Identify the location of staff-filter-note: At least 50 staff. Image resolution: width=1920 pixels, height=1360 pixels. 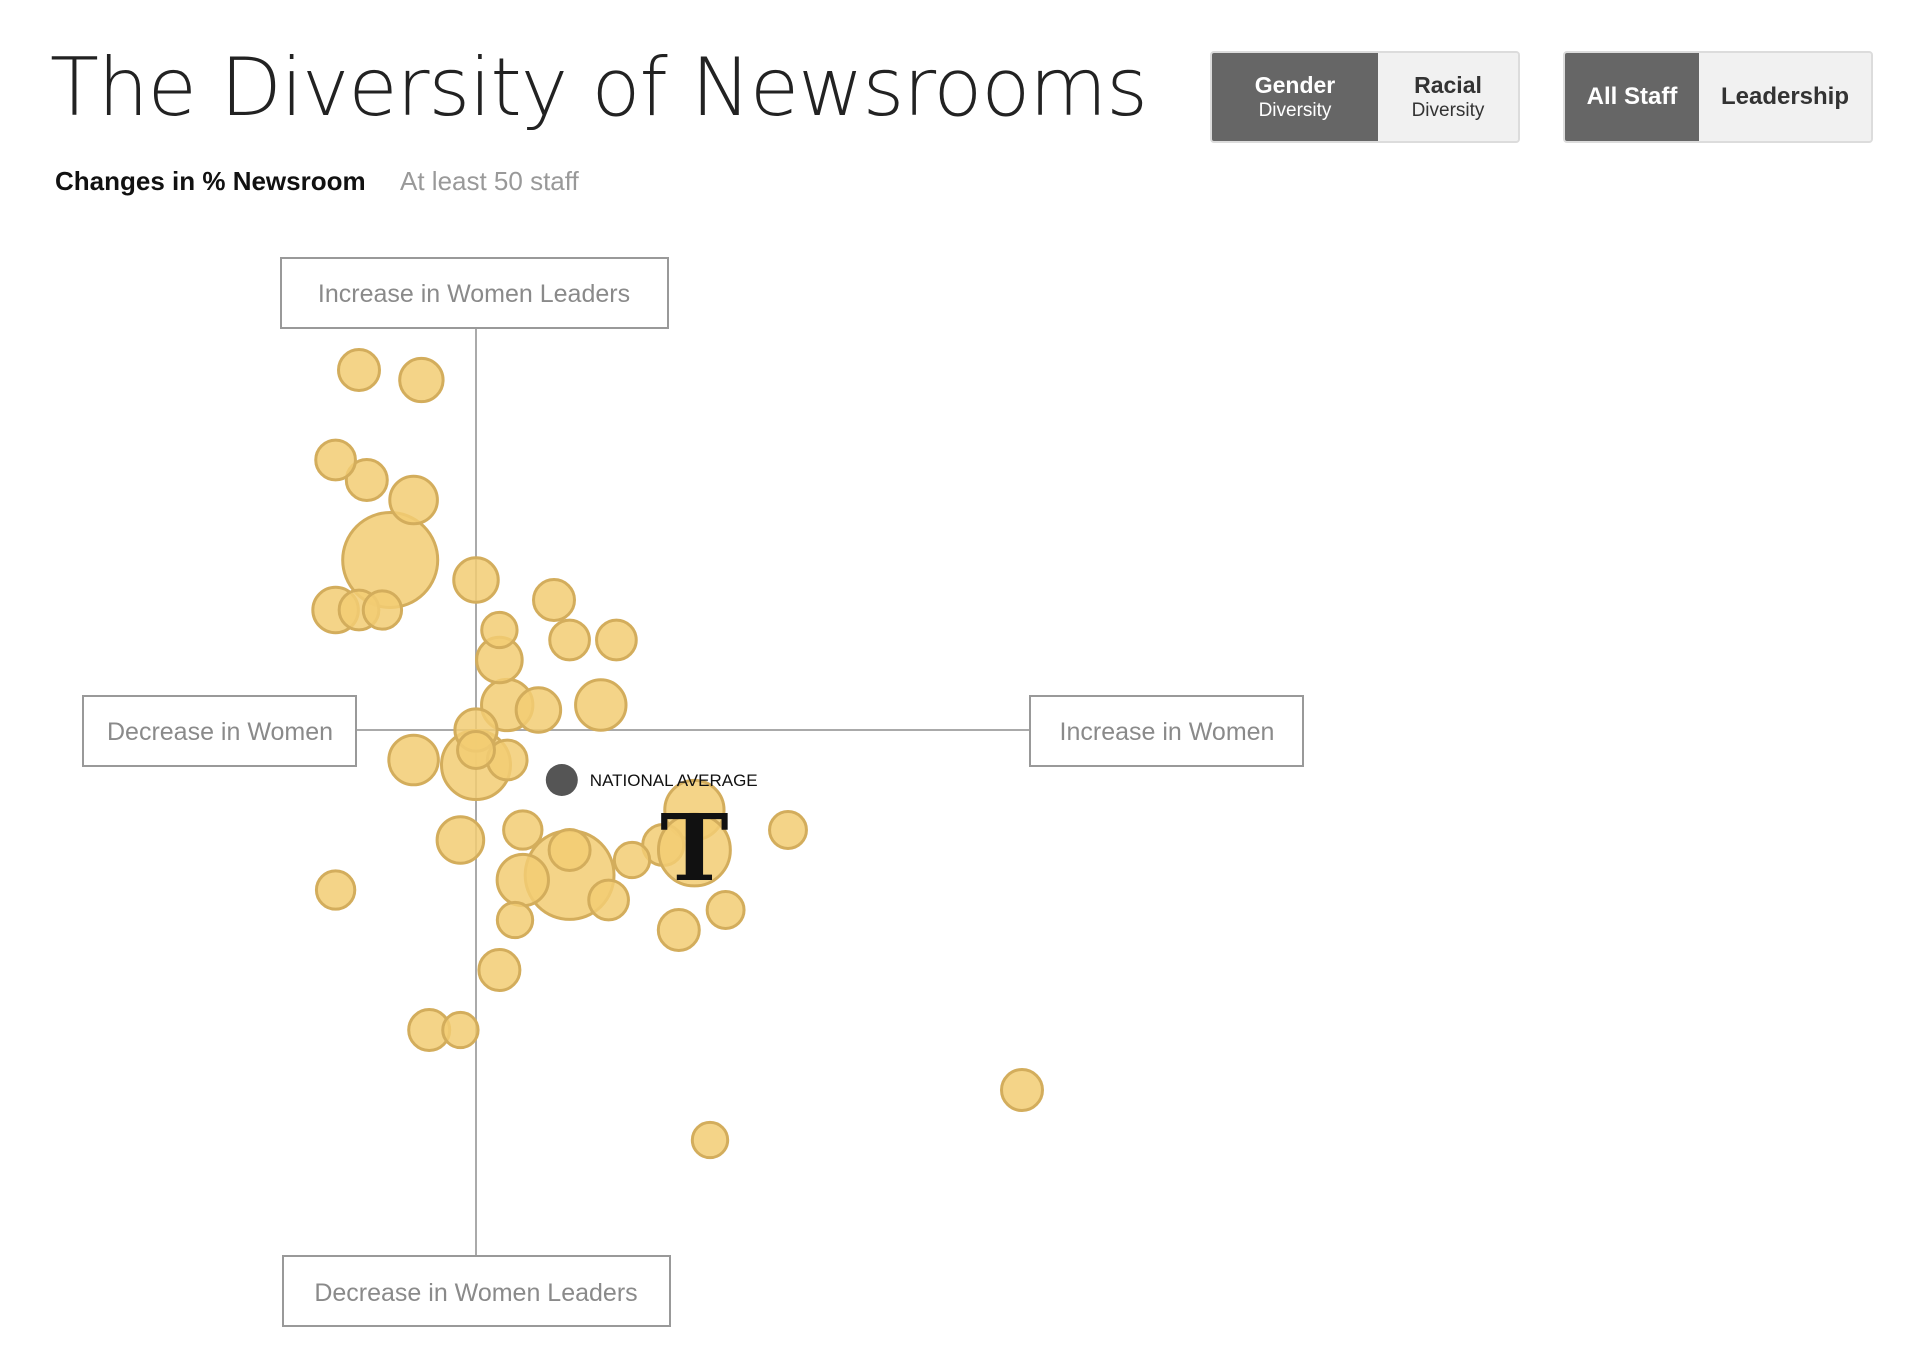
(489, 181).